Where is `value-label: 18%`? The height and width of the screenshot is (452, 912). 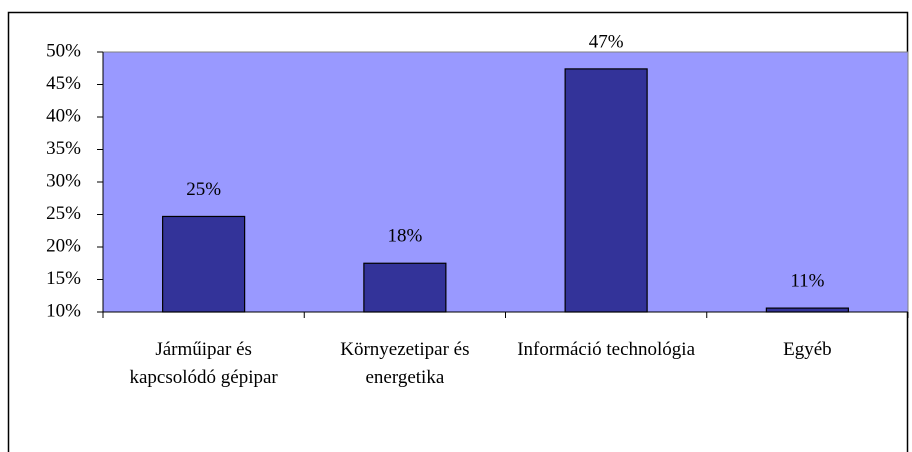
value-label: 18% is located at coordinates (404, 236).